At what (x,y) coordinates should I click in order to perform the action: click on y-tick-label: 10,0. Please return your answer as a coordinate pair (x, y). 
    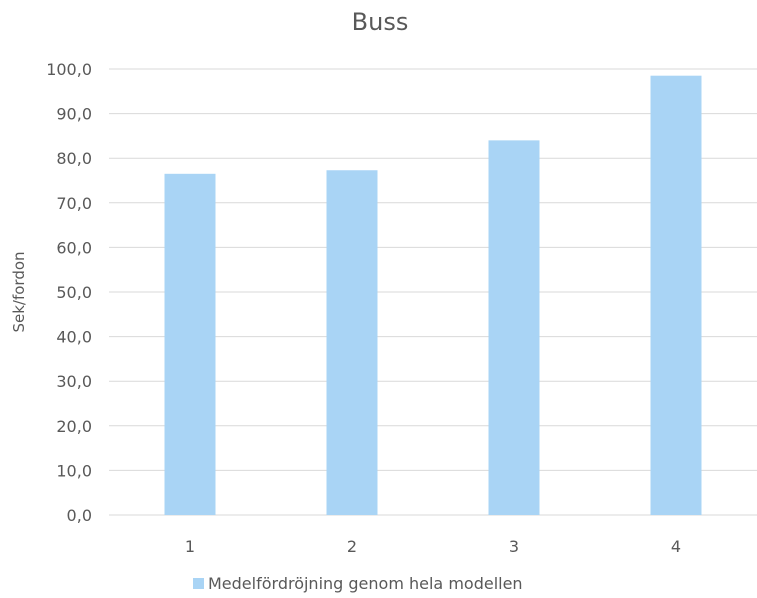
    Looking at the image, I should click on (74, 470).